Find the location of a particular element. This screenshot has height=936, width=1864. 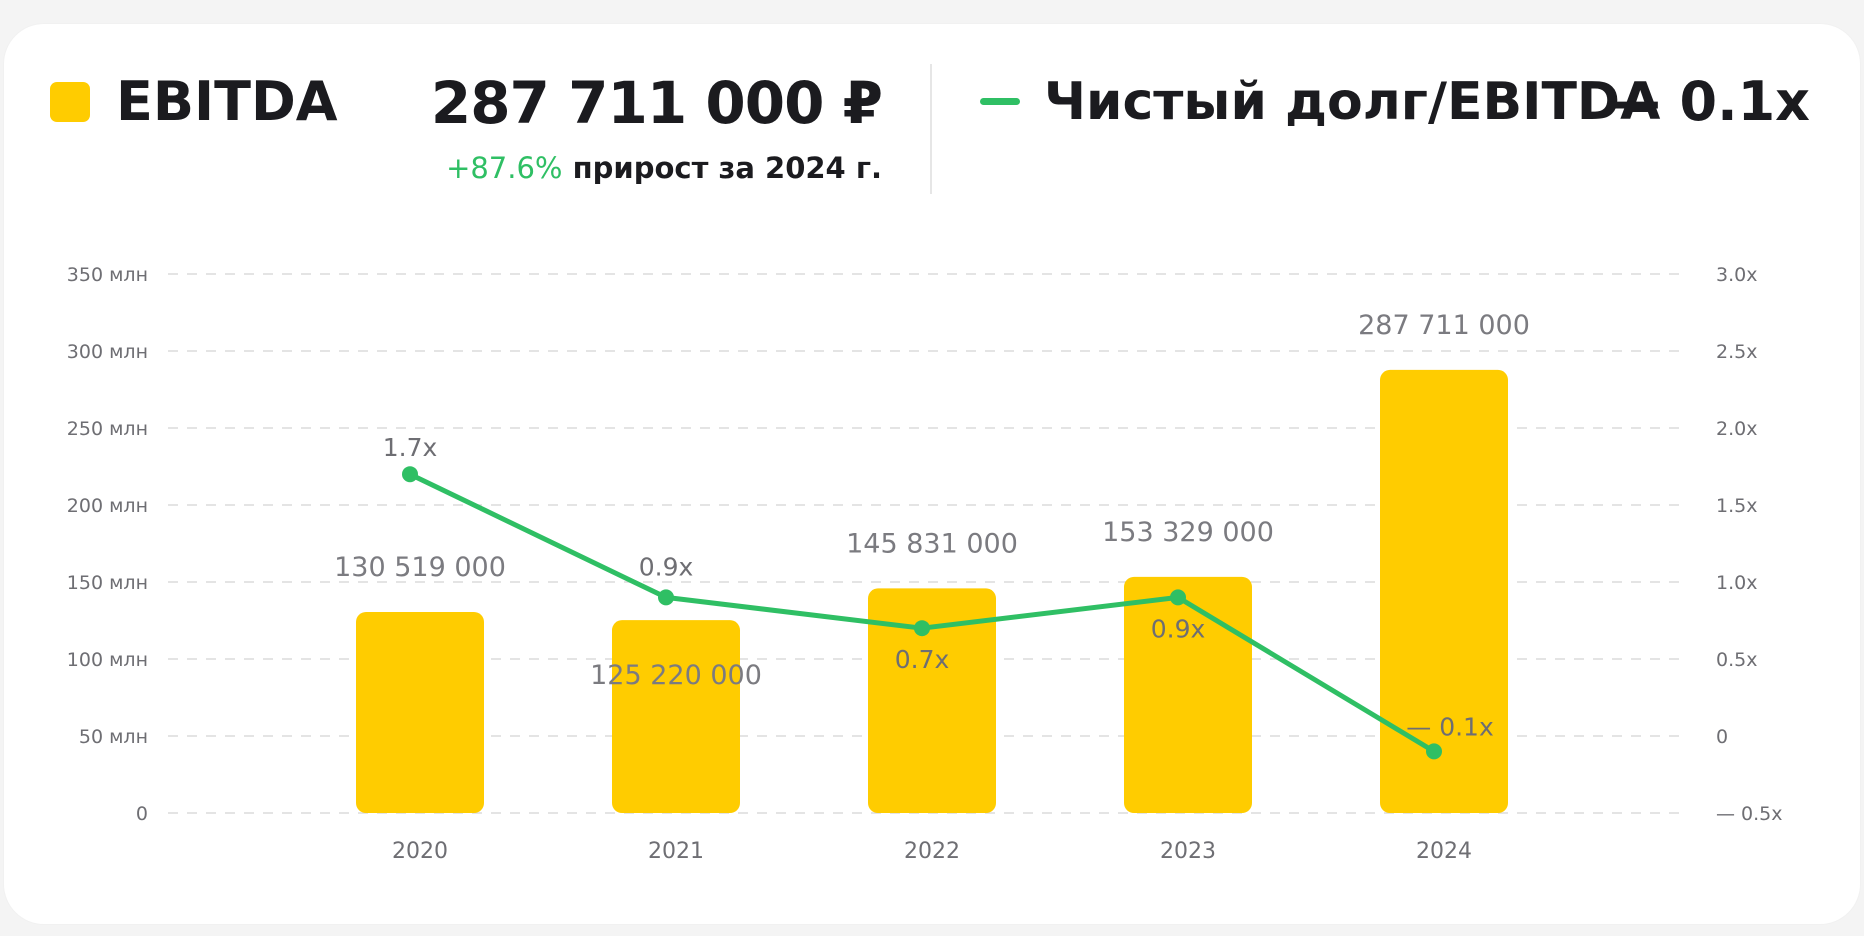

net-debt-ratio-label: — 0.1x is located at coordinates (1450, 726).